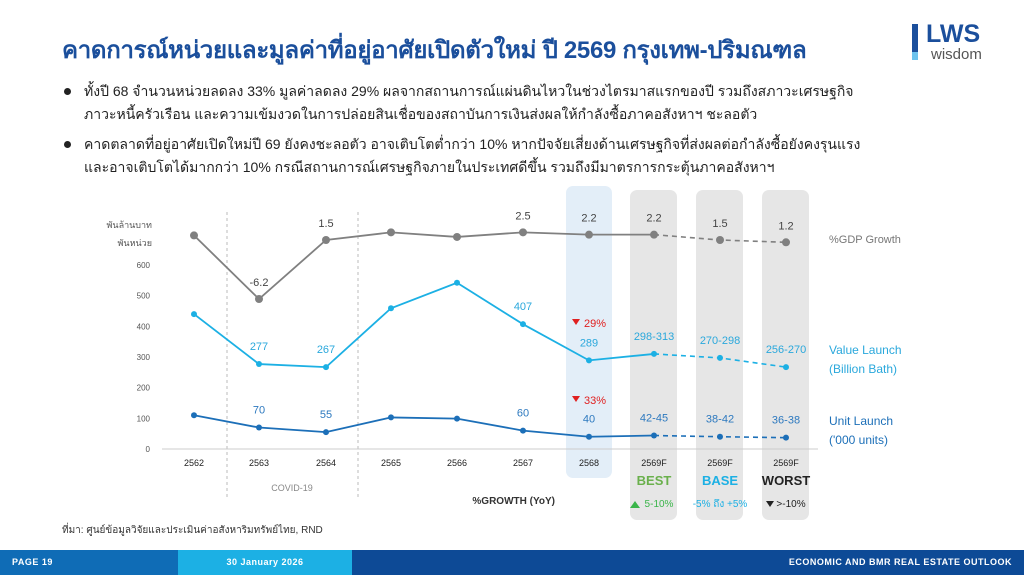 The height and width of the screenshot is (575, 1024). What do you see at coordinates (589, 343) in the screenshot?
I see `data-label: 289` at bounding box center [589, 343].